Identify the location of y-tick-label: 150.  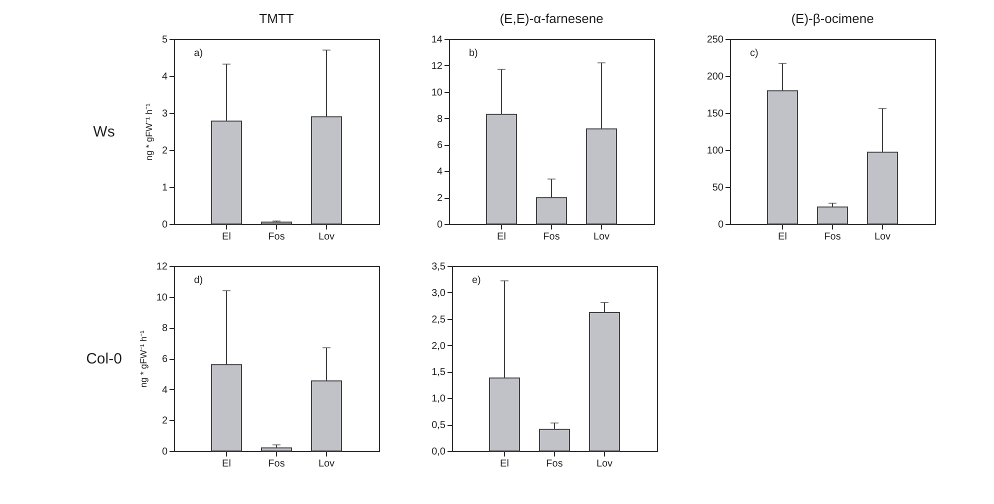
(715, 114).